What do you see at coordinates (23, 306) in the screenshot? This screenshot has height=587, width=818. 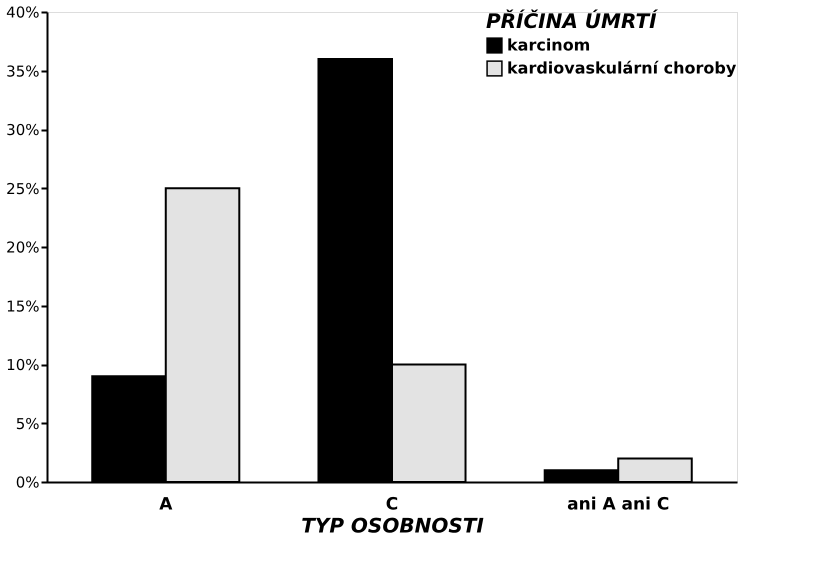 I see `y-tick-label: 15%` at bounding box center [23, 306].